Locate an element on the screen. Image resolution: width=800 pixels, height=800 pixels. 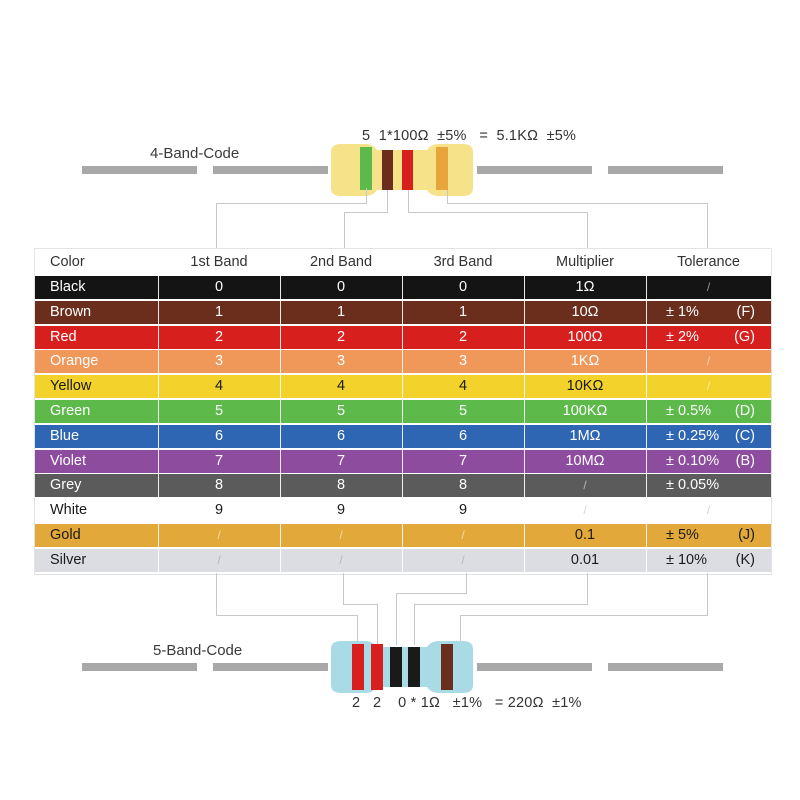
multiplier-value: 100Ω is located at coordinates (585, 336).